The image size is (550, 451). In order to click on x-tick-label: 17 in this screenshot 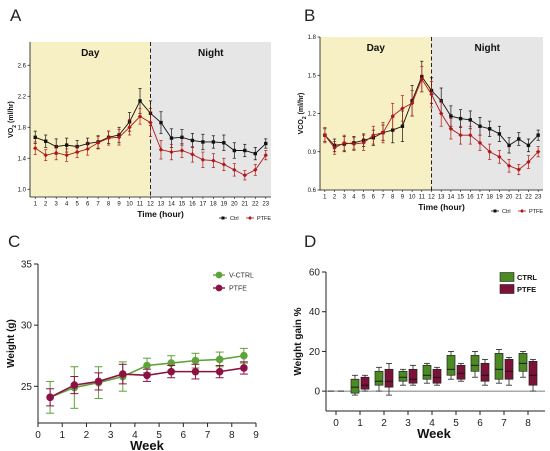, I will do `click(480, 198)`.